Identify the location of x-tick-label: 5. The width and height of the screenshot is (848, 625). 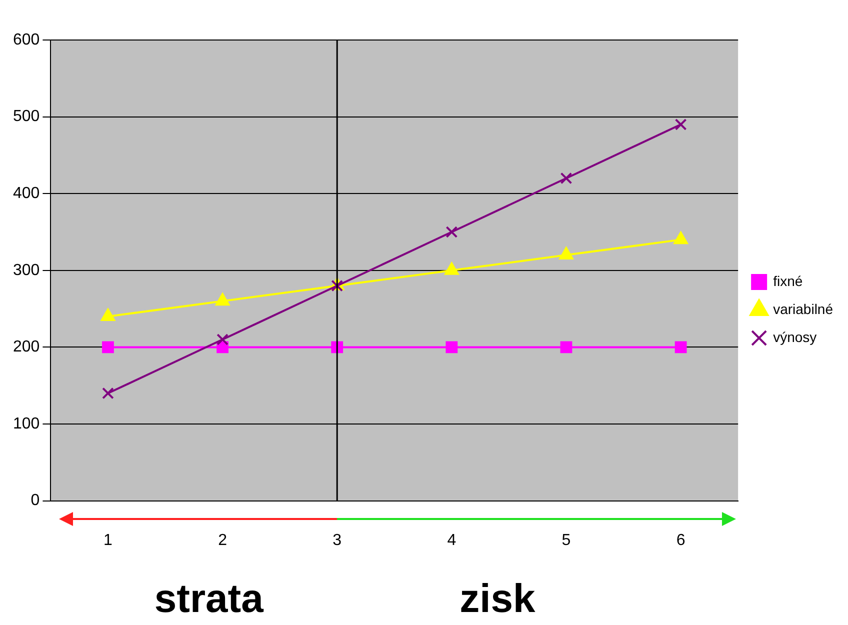
(566, 540).